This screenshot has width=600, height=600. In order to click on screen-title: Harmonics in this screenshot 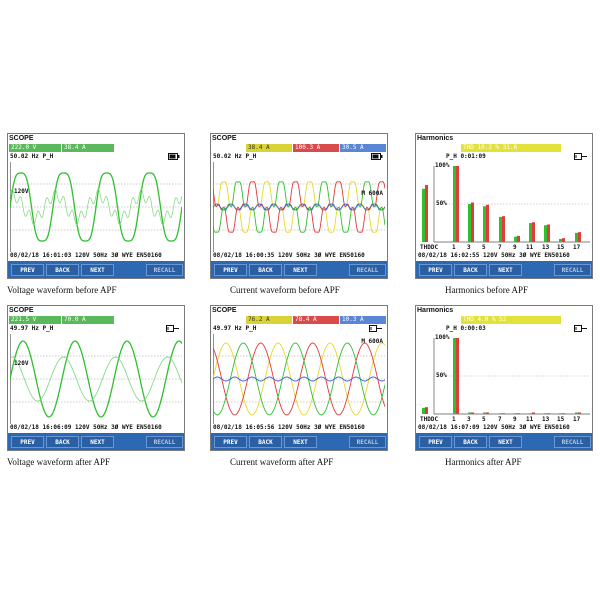, I will do `click(435, 310)`.